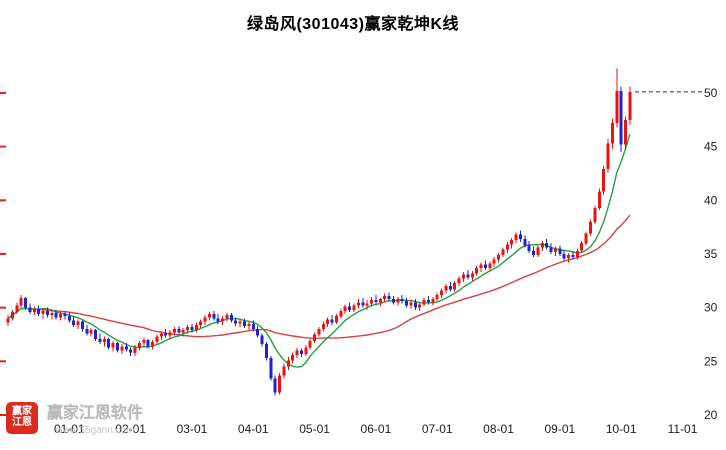 The width and height of the screenshot is (726, 450). What do you see at coordinates (314, 429) in the screenshot?
I see `x-axis-label: 05-01` at bounding box center [314, 429].